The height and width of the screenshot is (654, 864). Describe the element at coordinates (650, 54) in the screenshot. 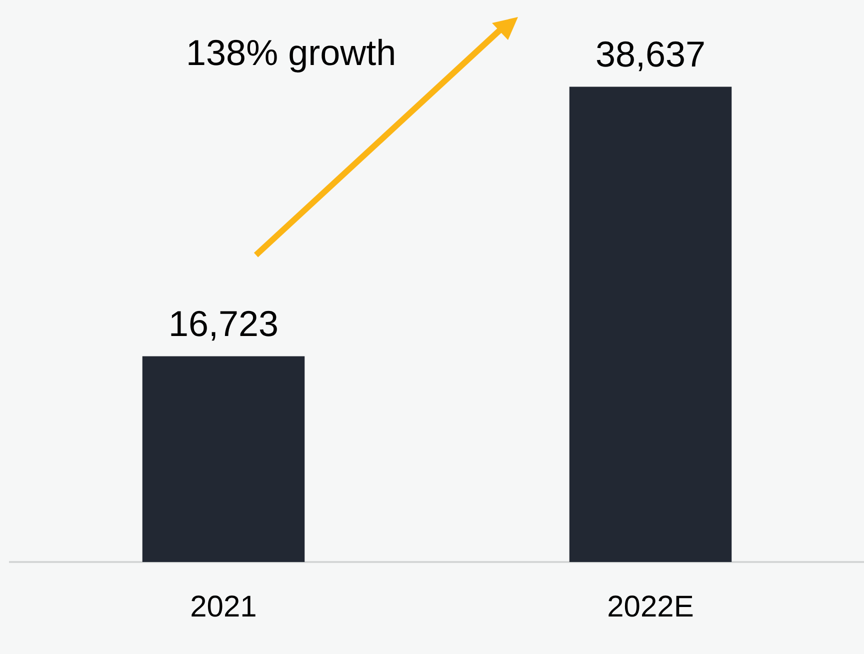

I see `data-label: 38,637` at that location.